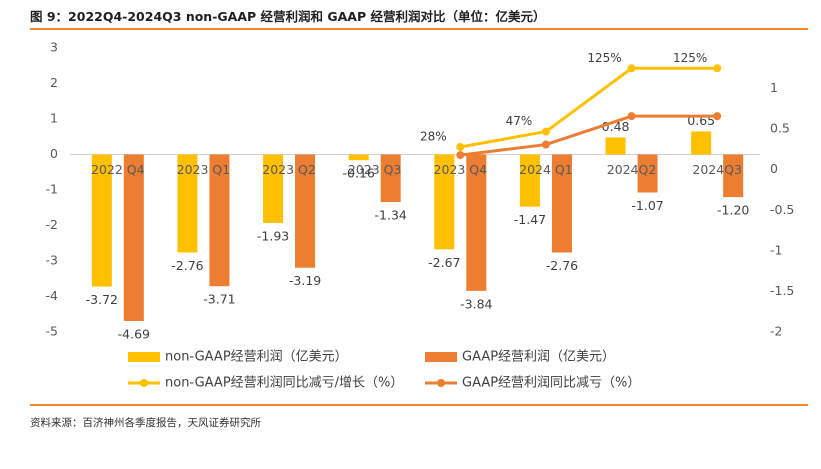 Image resolution: width=821 pixels, height=469 pixels. What do you see at coordinates (519, 121) in the screenshot?
I see `nongaap-yoy-label: 47%` at bounding box center [519, 121].